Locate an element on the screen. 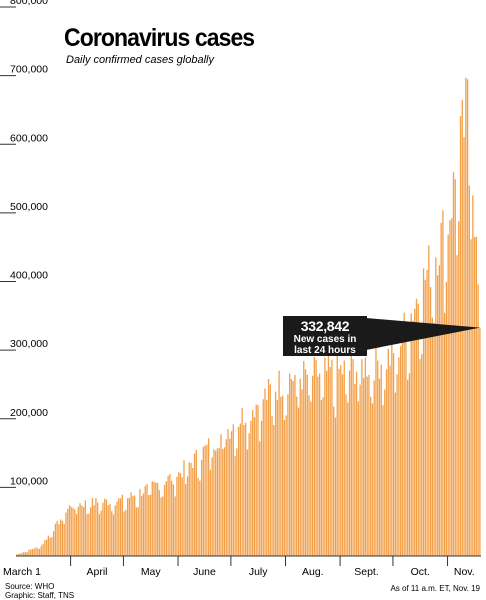  y-tick-label: 500,000 is located at coordinates (29, 207).